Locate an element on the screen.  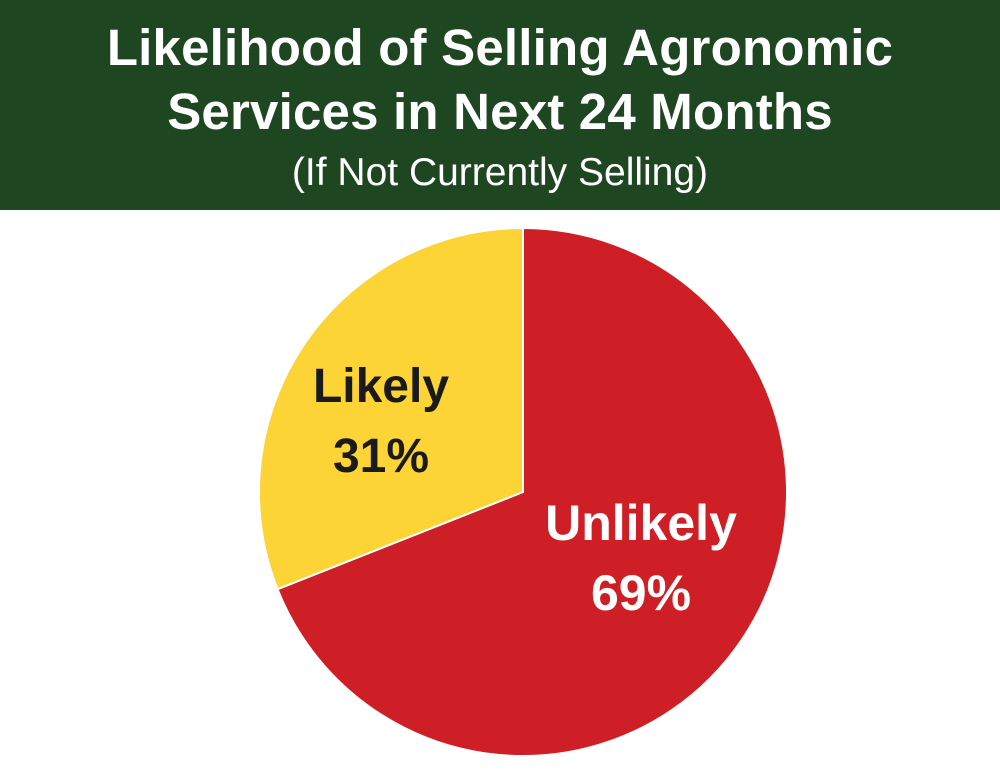
chart-subtitle: (If Not Currently Selling) is located at coordinates (500, 172).